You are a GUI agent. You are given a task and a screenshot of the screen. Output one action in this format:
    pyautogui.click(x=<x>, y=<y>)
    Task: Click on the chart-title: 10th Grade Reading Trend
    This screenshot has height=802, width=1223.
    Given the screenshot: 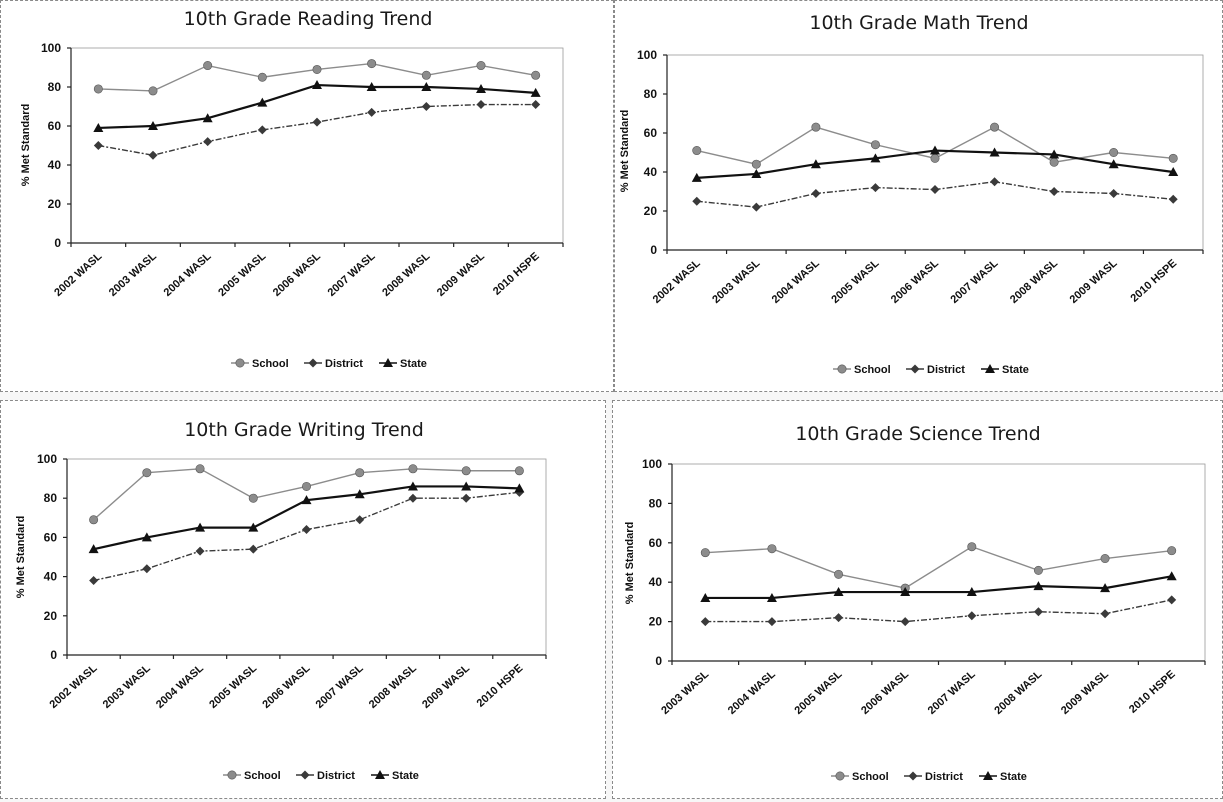 What is the action you would take?
    pyautogui.click(x=308, y=19)
    